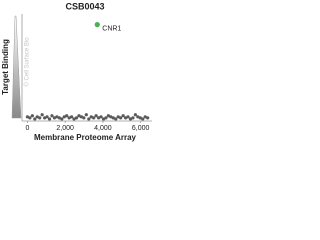  What do you see at coordinates (16, 67) in the screenshot?
I see `binding-wedge` at bounding box center [16, 67].